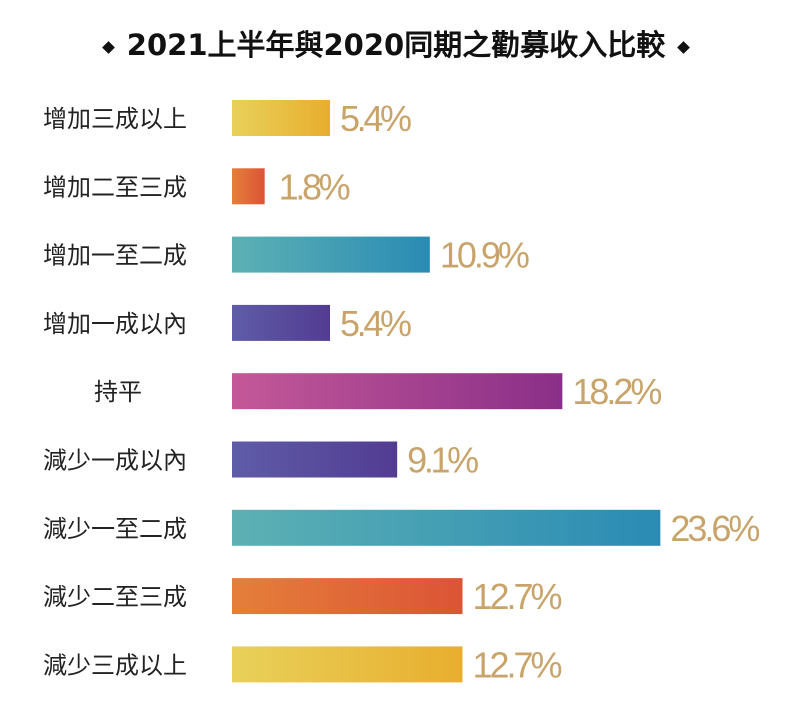  I want to click on value-label: 18.2%, so click(617, 391).